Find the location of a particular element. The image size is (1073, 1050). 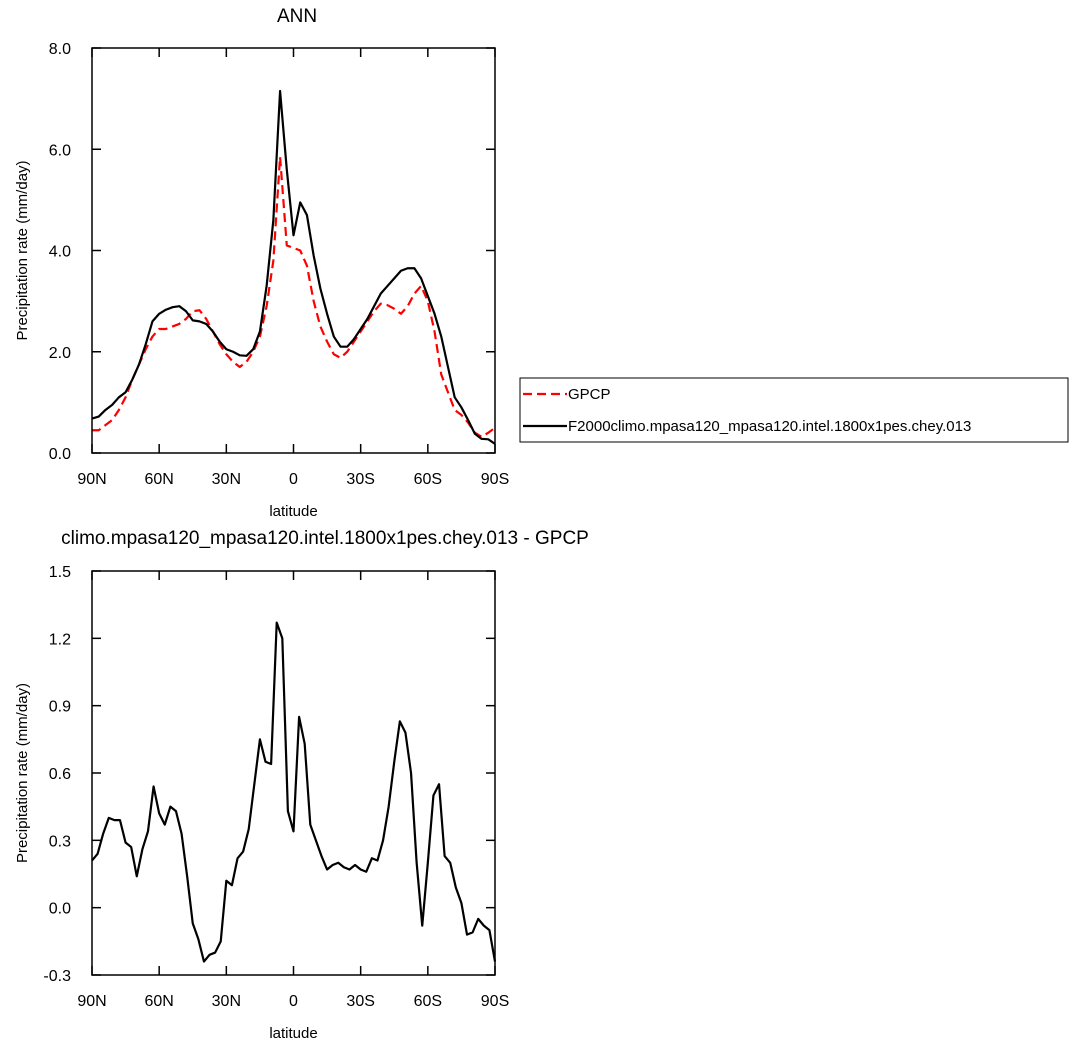

chart-title: ANN is located at coordinates (297, 16).